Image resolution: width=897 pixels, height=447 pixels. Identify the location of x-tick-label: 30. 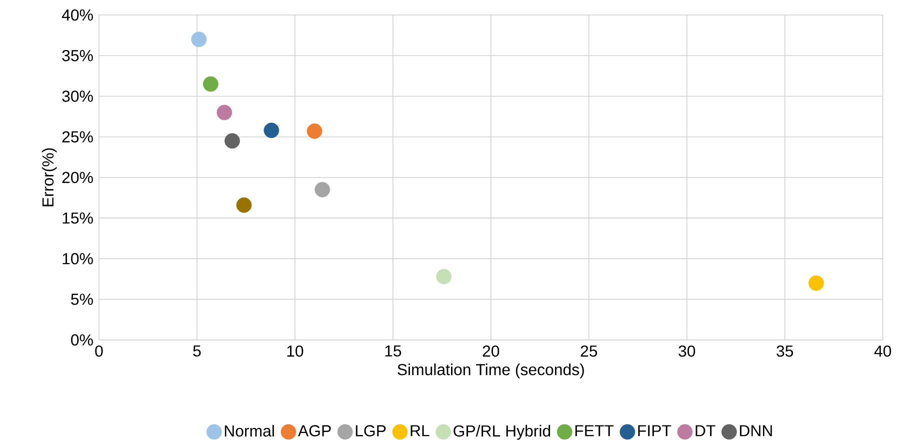
(687, 351).